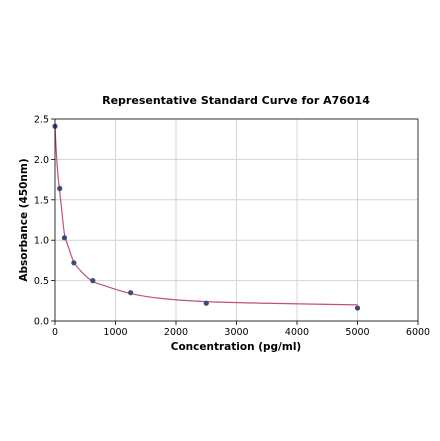 The height and width of the screenshot is (441, 440). Describe the element at coordinates (236, 100) in the screenshot. I see `chart-title: Representative Standard Curve for A76014` at that location.